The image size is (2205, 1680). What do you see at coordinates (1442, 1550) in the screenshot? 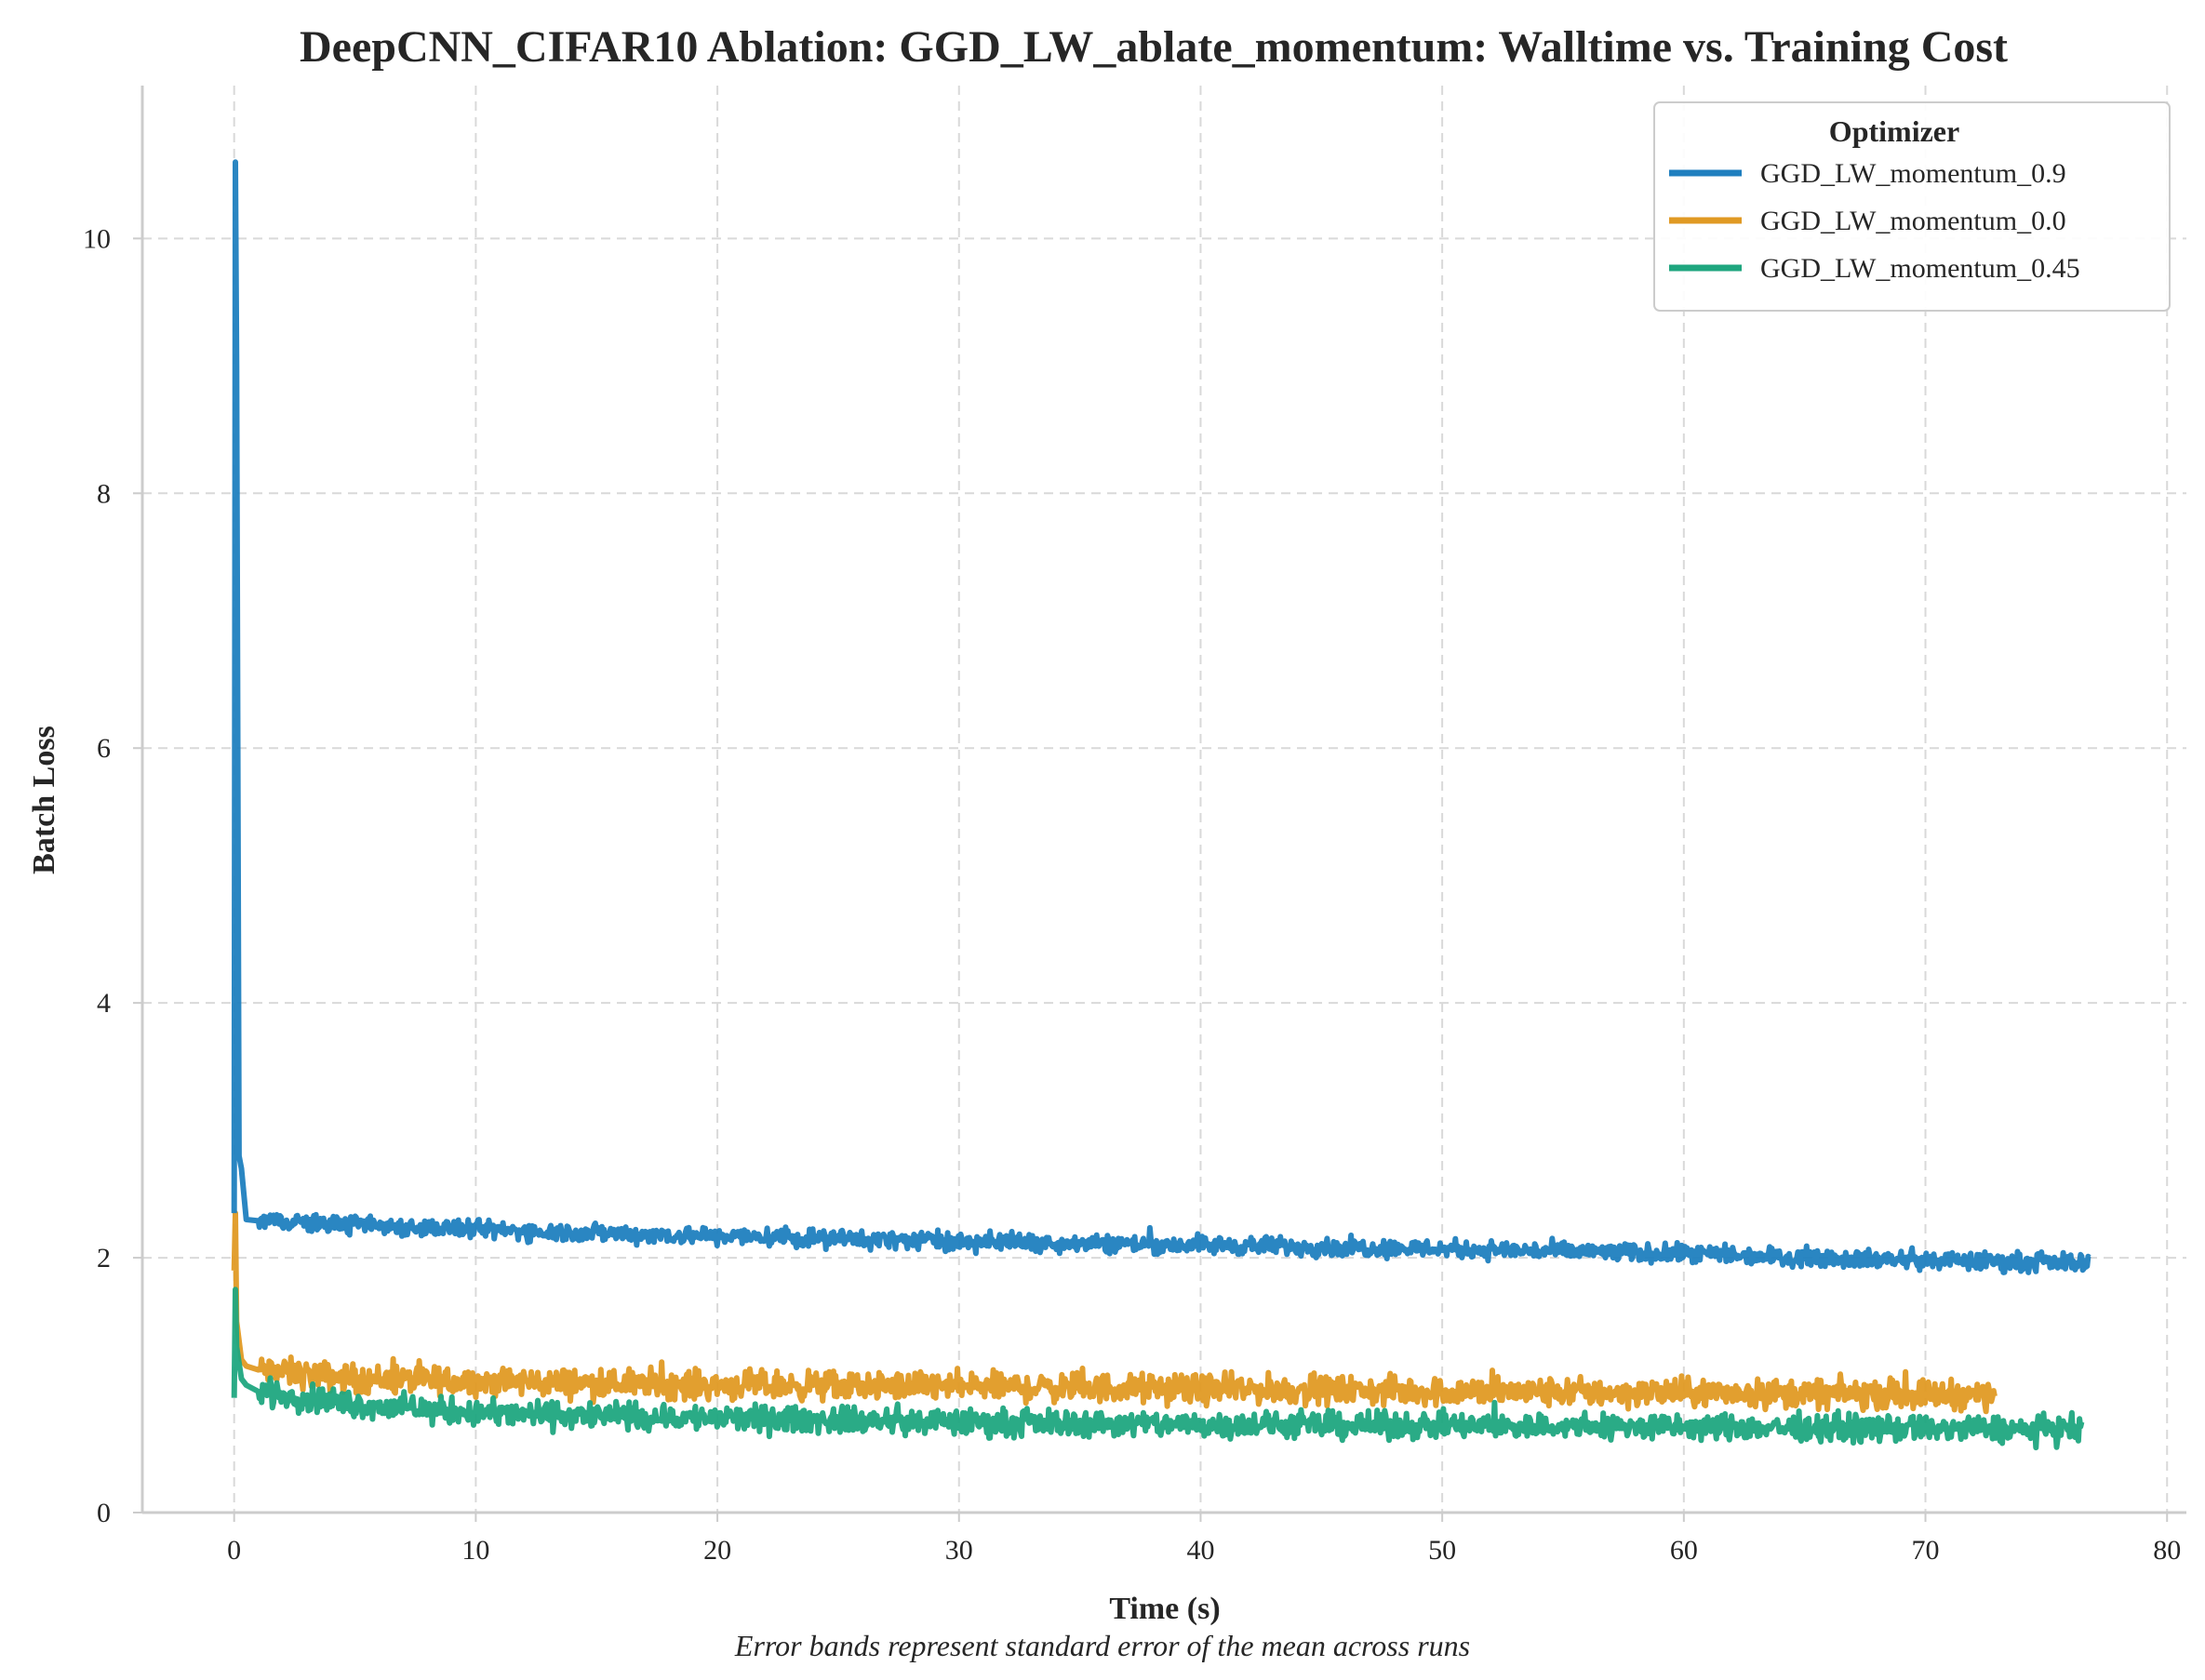
I see `x-tick-label: 50` at bounding box center [1442, 1550].